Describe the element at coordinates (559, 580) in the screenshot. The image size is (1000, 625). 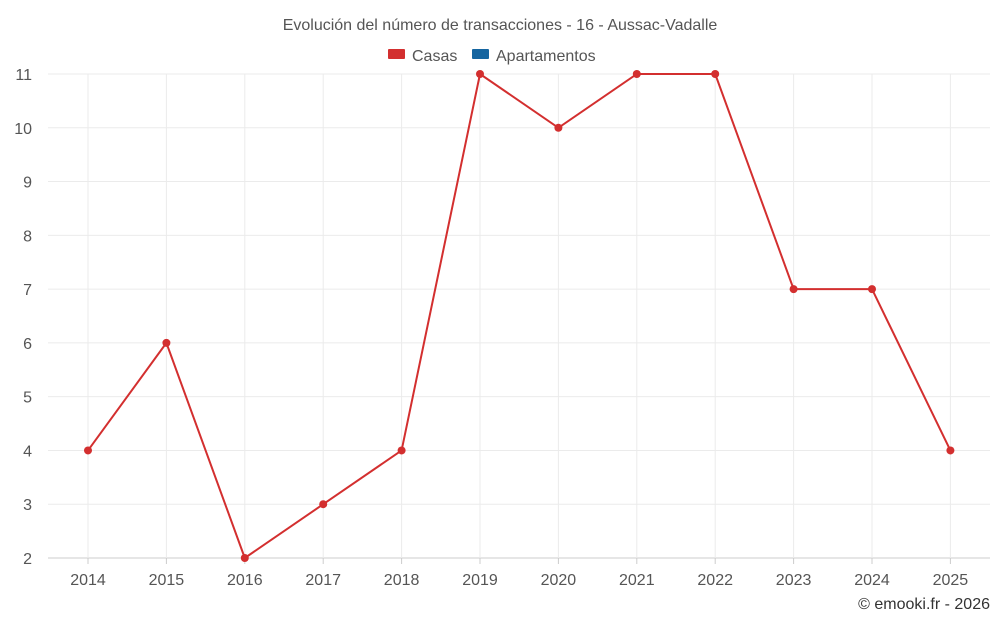
I see `x-tick-label: 2020` at that location.